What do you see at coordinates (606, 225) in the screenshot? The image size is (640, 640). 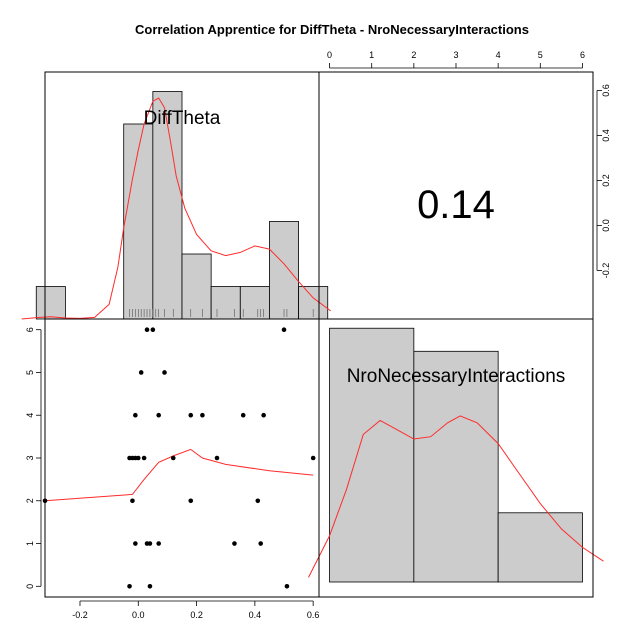 I see `tick-label-right: 0.0` at bounding box center [606, 225].